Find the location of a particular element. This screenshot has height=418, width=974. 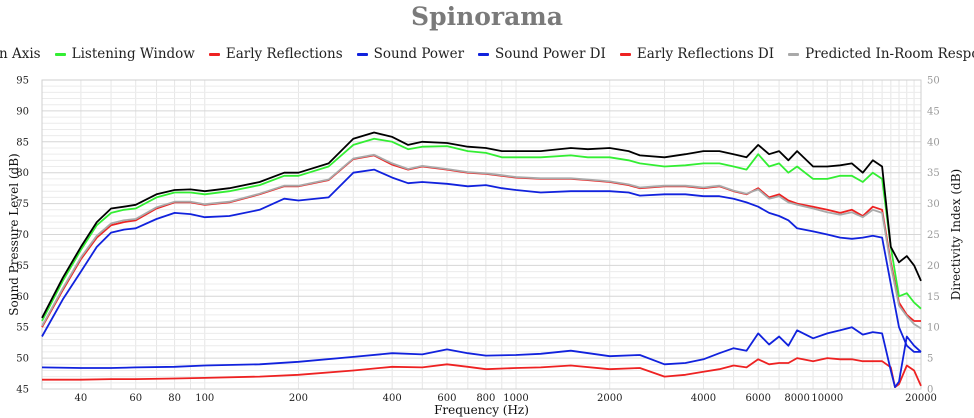

y2-tick-label: 25 is located at coordinates (933, 235).